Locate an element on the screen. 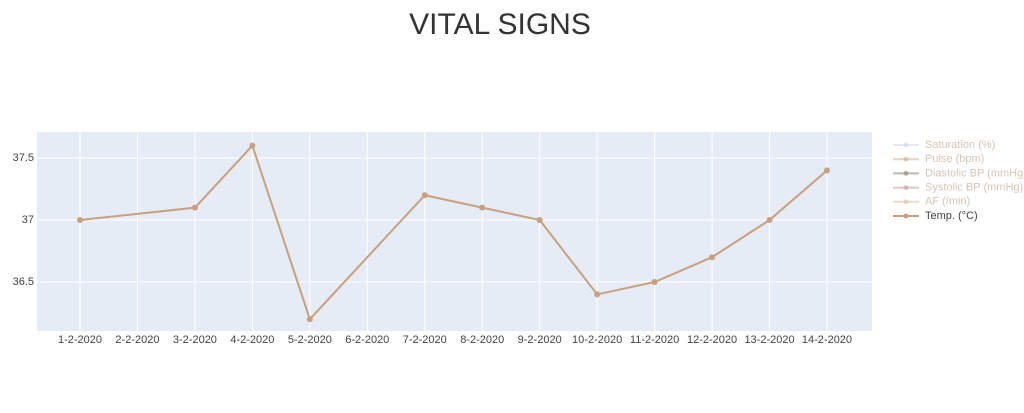 This screenshot has height=413, width=1024. x-tick-label: 1-2-2020 is located at coordinates (80, 340).